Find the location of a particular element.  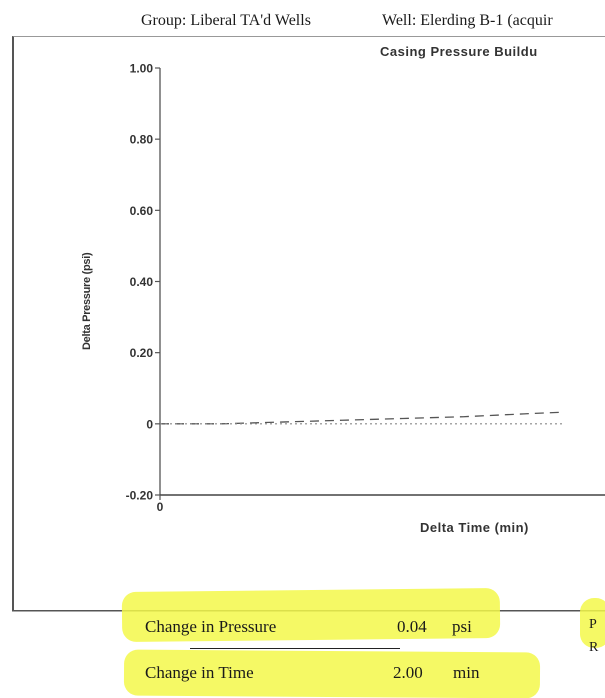

cut-off-label-r: R is located at coordinates (594, 647).